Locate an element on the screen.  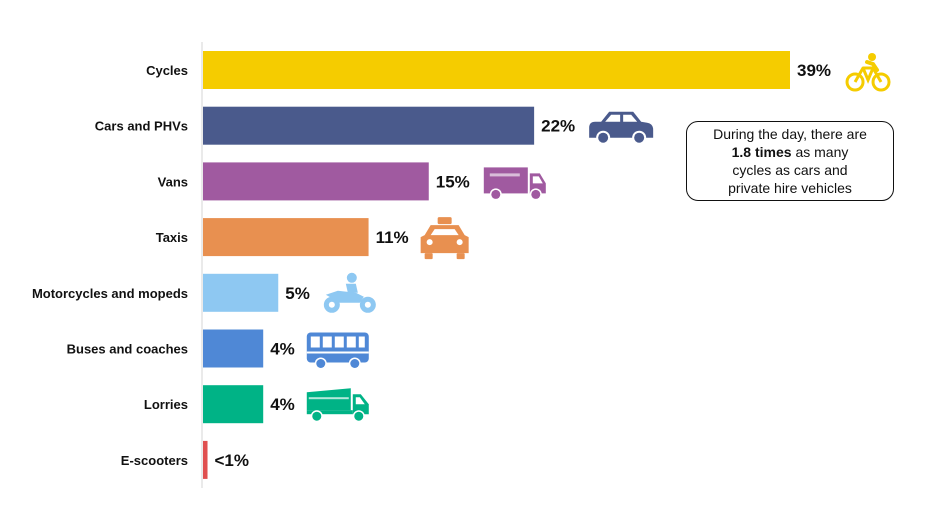
callout-bold: 1.8 times is located at coordinates (761, 152).